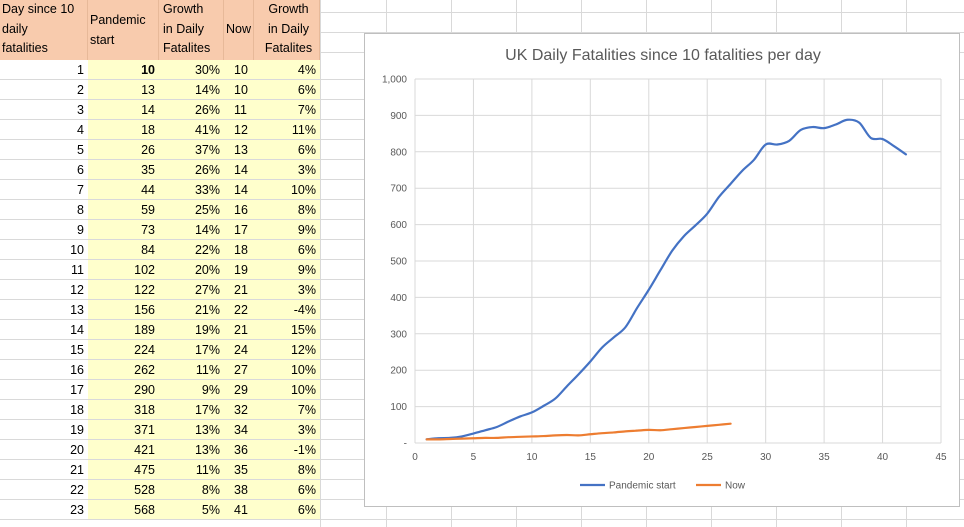 The image size is (964, 527). I want to click on cell-day: 2, so click(44, 90).